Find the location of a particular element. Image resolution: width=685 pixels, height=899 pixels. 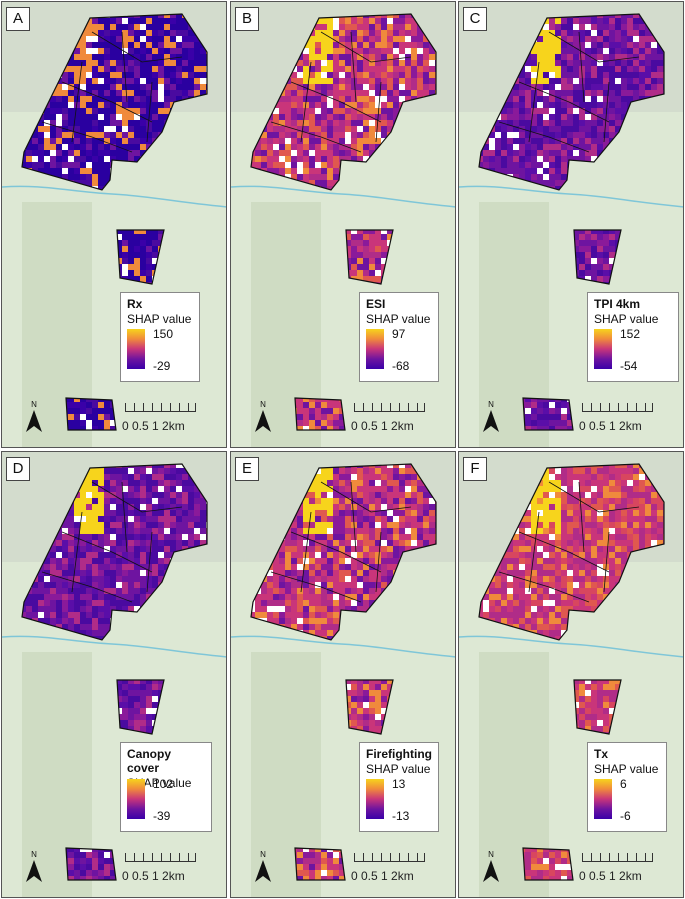

panel-label: D is located at coordinates (18, 469).